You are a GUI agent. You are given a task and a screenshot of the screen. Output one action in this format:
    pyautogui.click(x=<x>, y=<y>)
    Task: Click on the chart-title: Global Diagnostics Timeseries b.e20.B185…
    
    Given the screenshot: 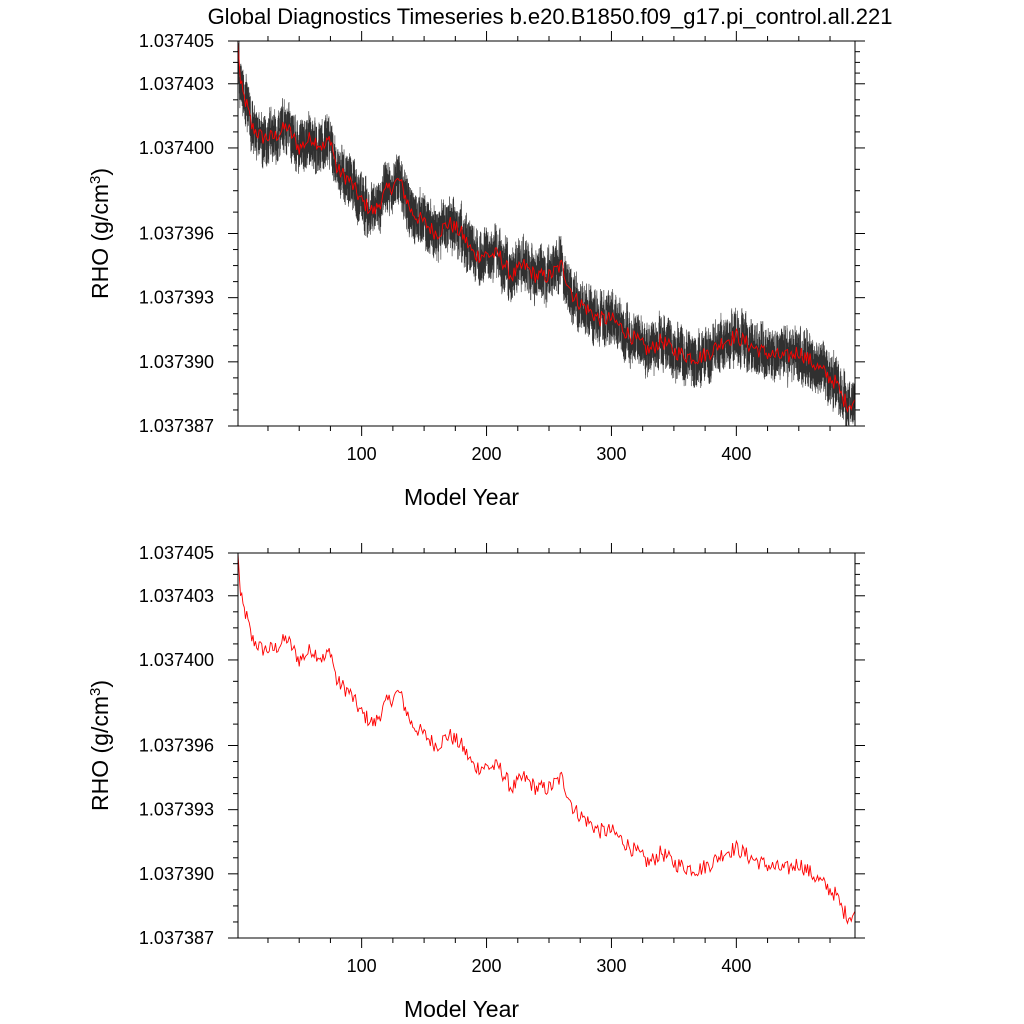 What is the action you would take?
    pyautogui.click(x=550, y=16)
    